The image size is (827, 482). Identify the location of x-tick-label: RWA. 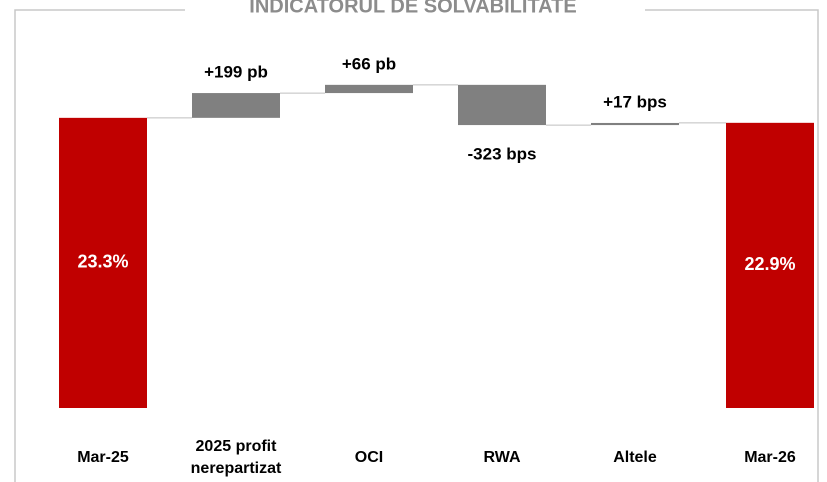
(502, 457).